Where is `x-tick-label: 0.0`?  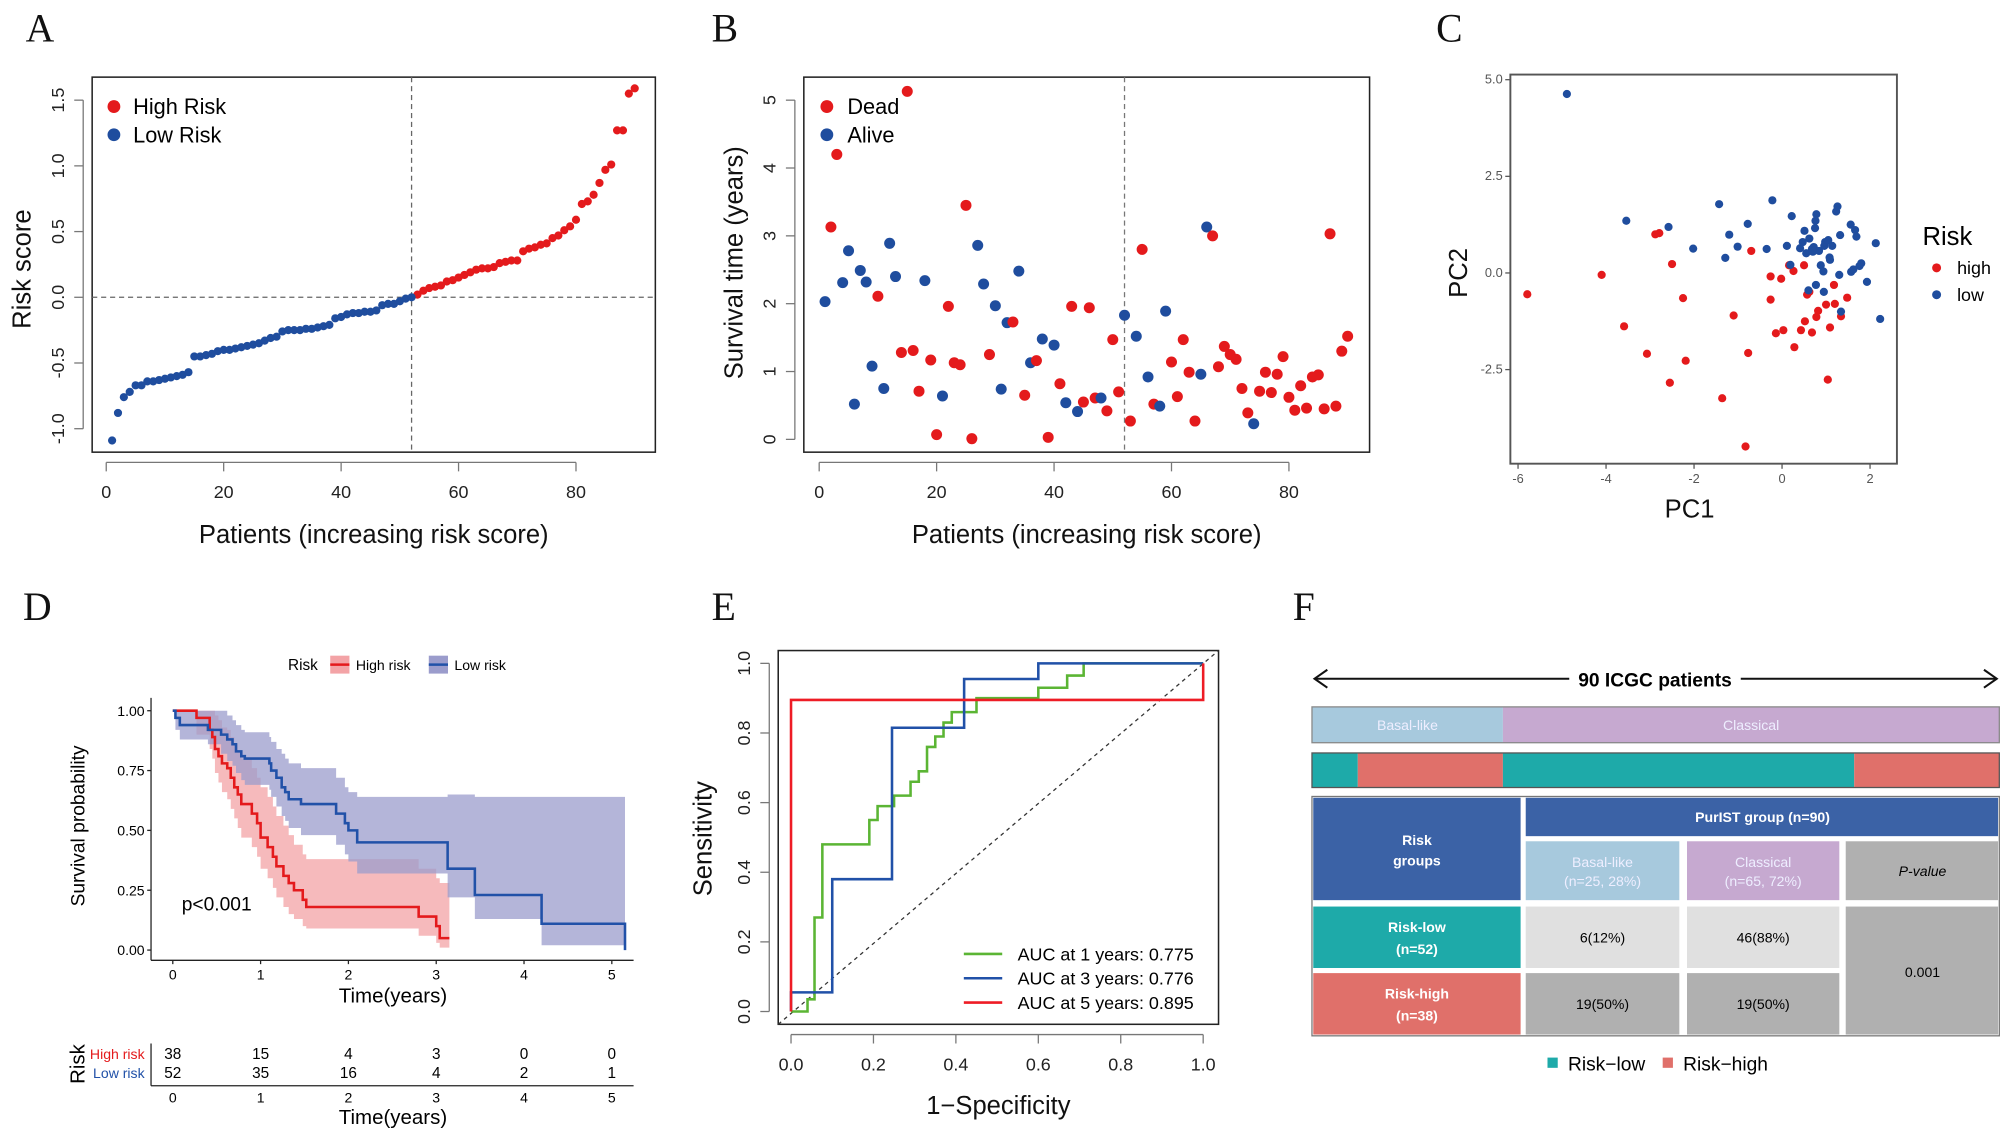
x-tick-label: 0.0 is located at coordinates (791, 1064).